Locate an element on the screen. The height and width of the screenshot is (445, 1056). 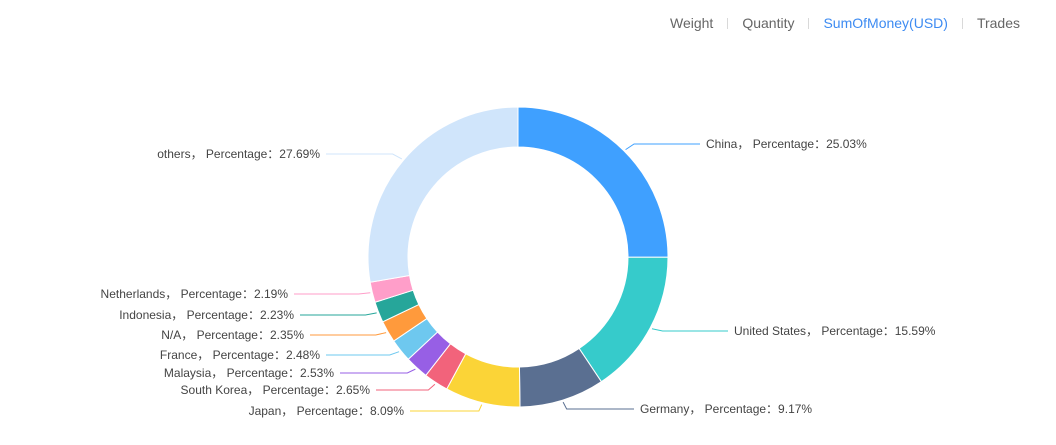
slice-united-states is located at coordinates (623, 319).